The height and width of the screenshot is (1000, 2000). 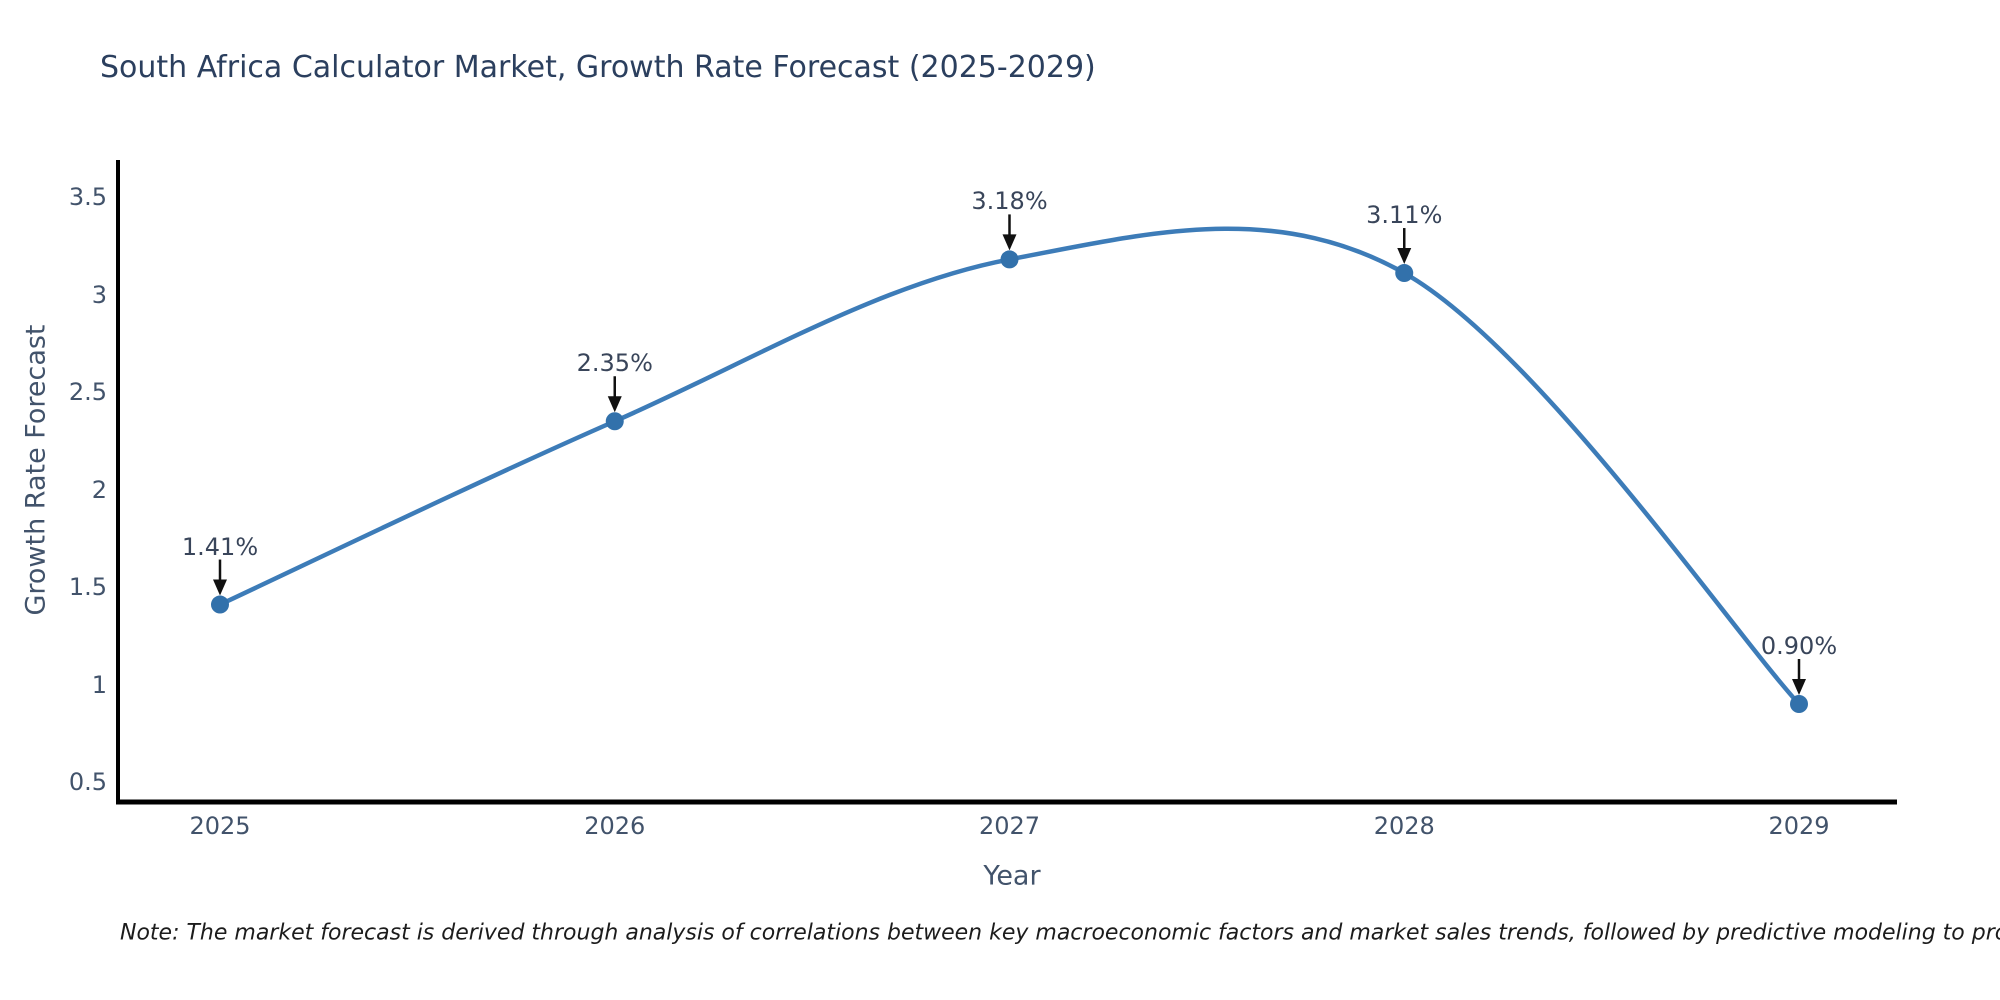 I want to click on y-tick-label: 1, so click(x=99, y=684).